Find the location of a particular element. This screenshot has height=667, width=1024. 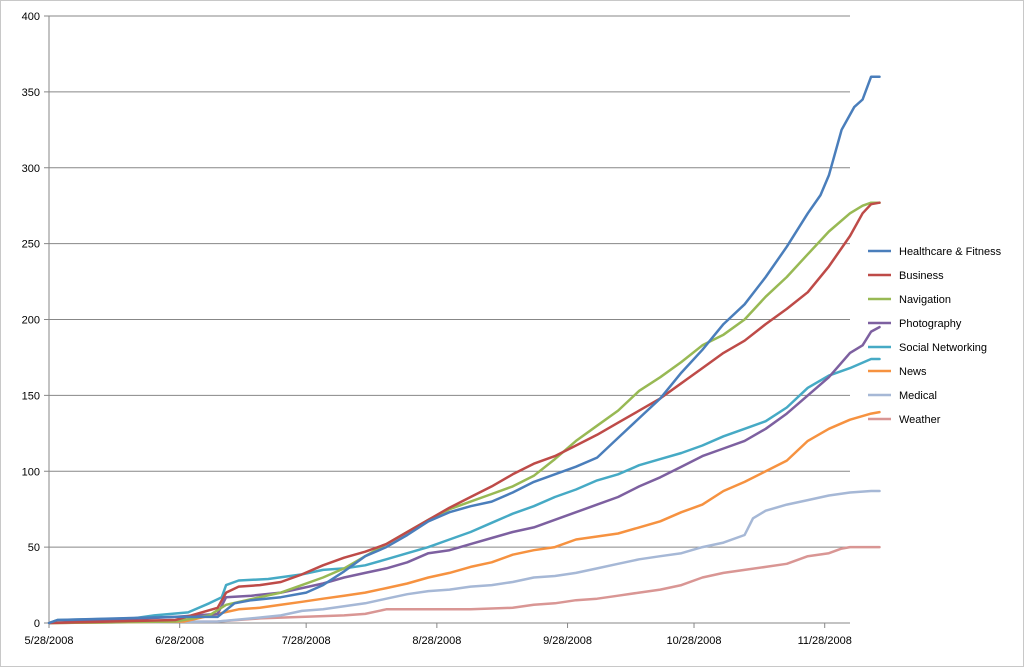

x-tick-label: 9/28/2008 is located at coordinates (567, 641).